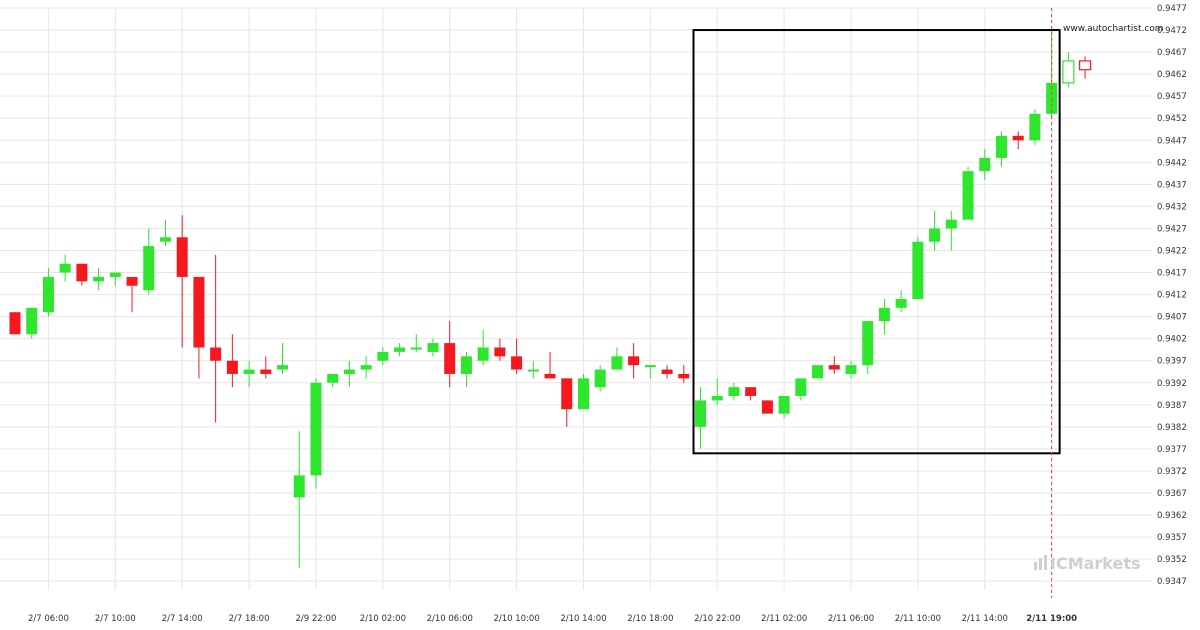 The width and height of the screenshot is (1200, 630). What do you see at coordinates (48, 619) in the screenshot?
I see `x-tick-label: 2/7 06:00` at bounding box center [48, 619].